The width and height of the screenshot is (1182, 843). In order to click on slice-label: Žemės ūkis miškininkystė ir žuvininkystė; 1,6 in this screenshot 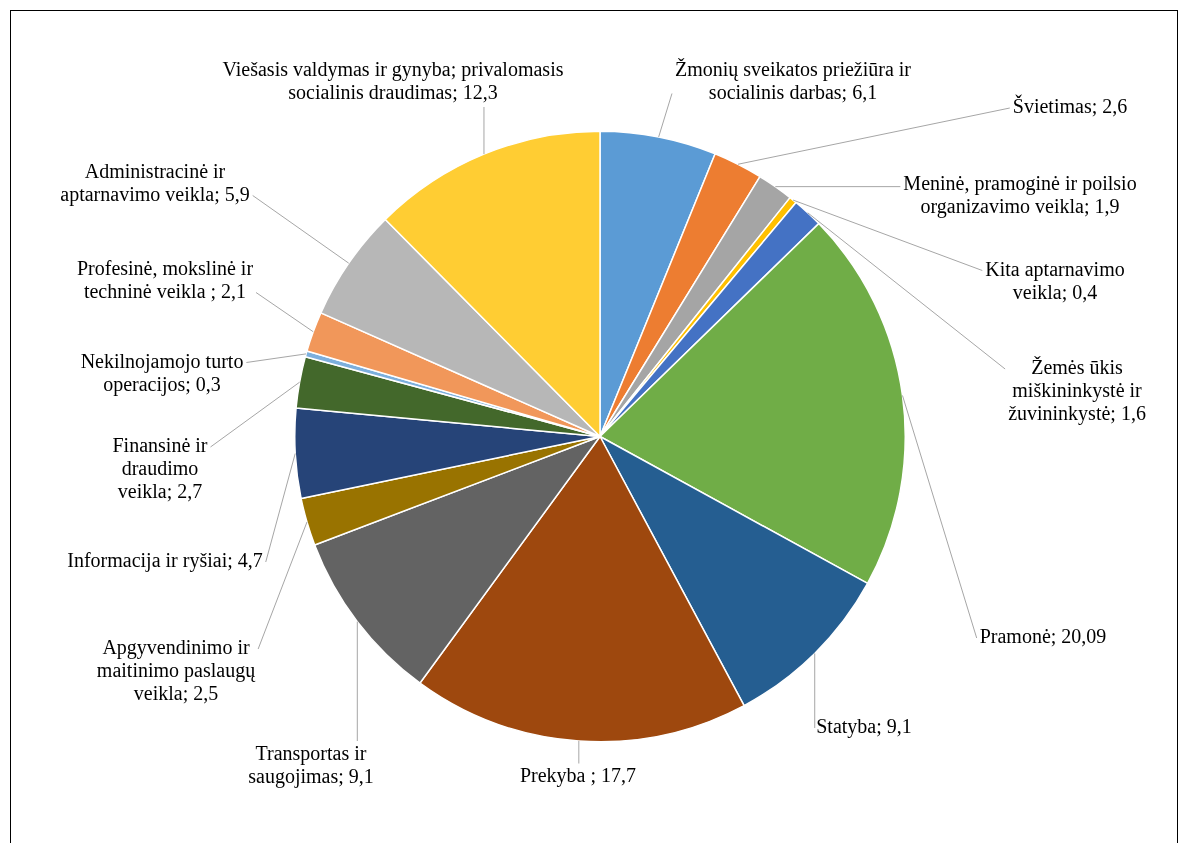, I will do `click(1077, 391)`.